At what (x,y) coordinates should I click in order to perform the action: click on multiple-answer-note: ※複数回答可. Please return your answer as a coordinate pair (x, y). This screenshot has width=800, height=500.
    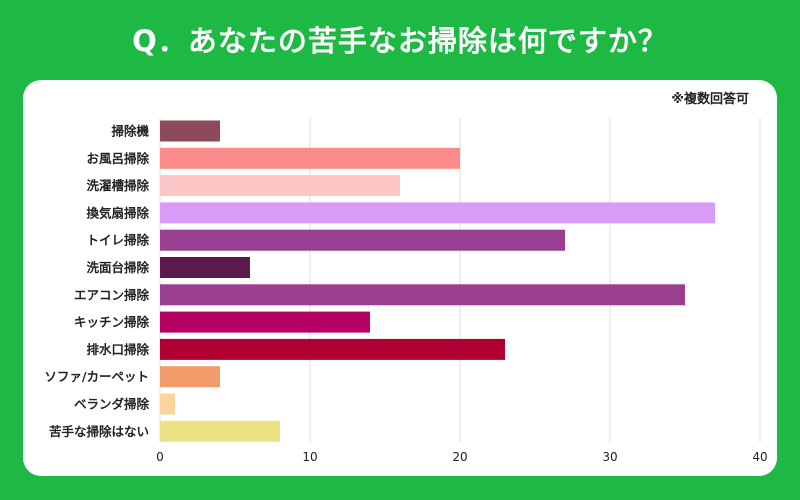
    Looking at the image, I should click on (710, 99).